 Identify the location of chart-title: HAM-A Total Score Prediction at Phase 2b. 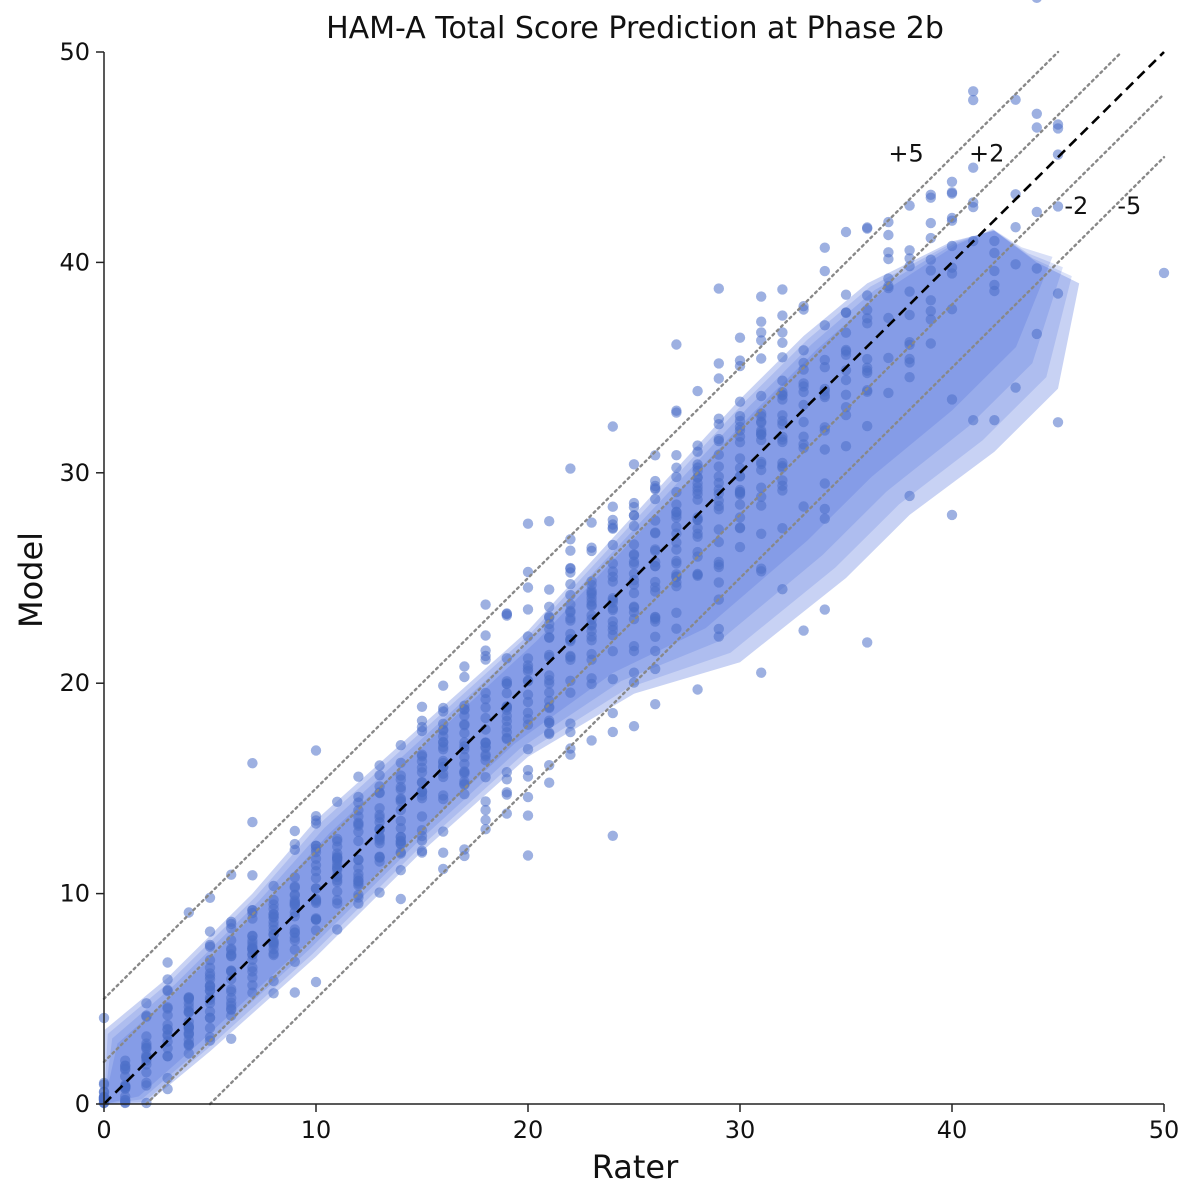
(635, 28).